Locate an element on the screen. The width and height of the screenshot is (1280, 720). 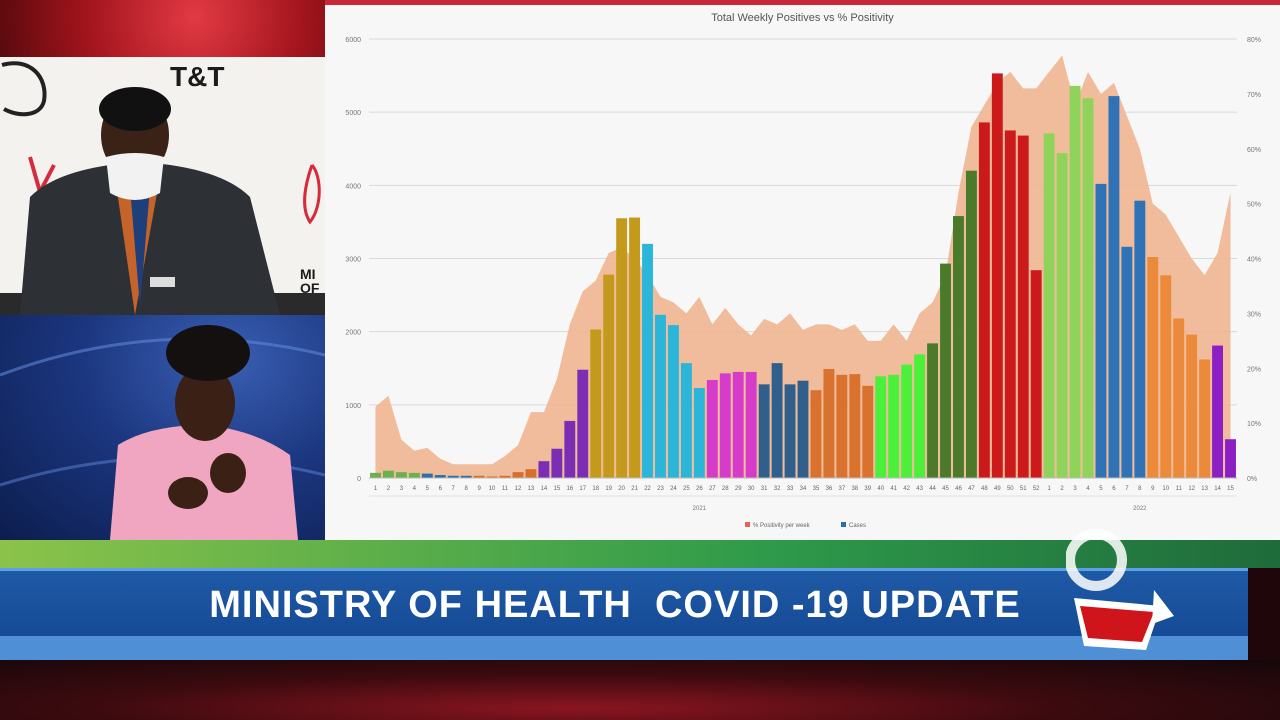
headline-text: MINISTRY OF HEALTH COVID -19 UPDATE is located at coordinates (615, 605).